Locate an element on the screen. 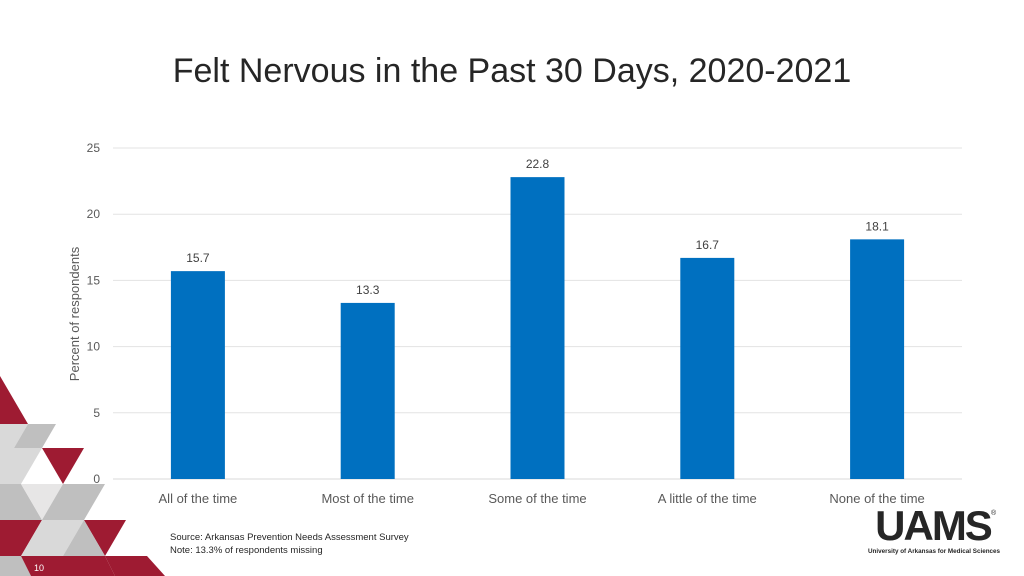 This screenshot has width=1024, height=576. logo-wordmark: UAMS is located at coordinates (934, 525).